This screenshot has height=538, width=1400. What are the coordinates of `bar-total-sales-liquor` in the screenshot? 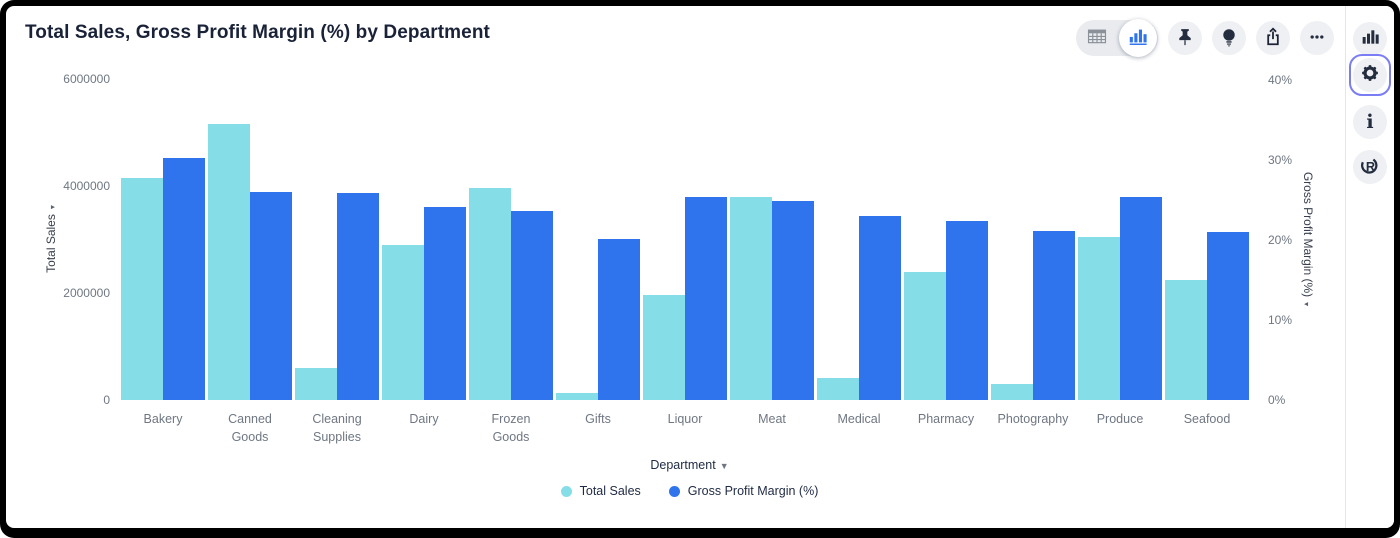 It's located at (664, 347).